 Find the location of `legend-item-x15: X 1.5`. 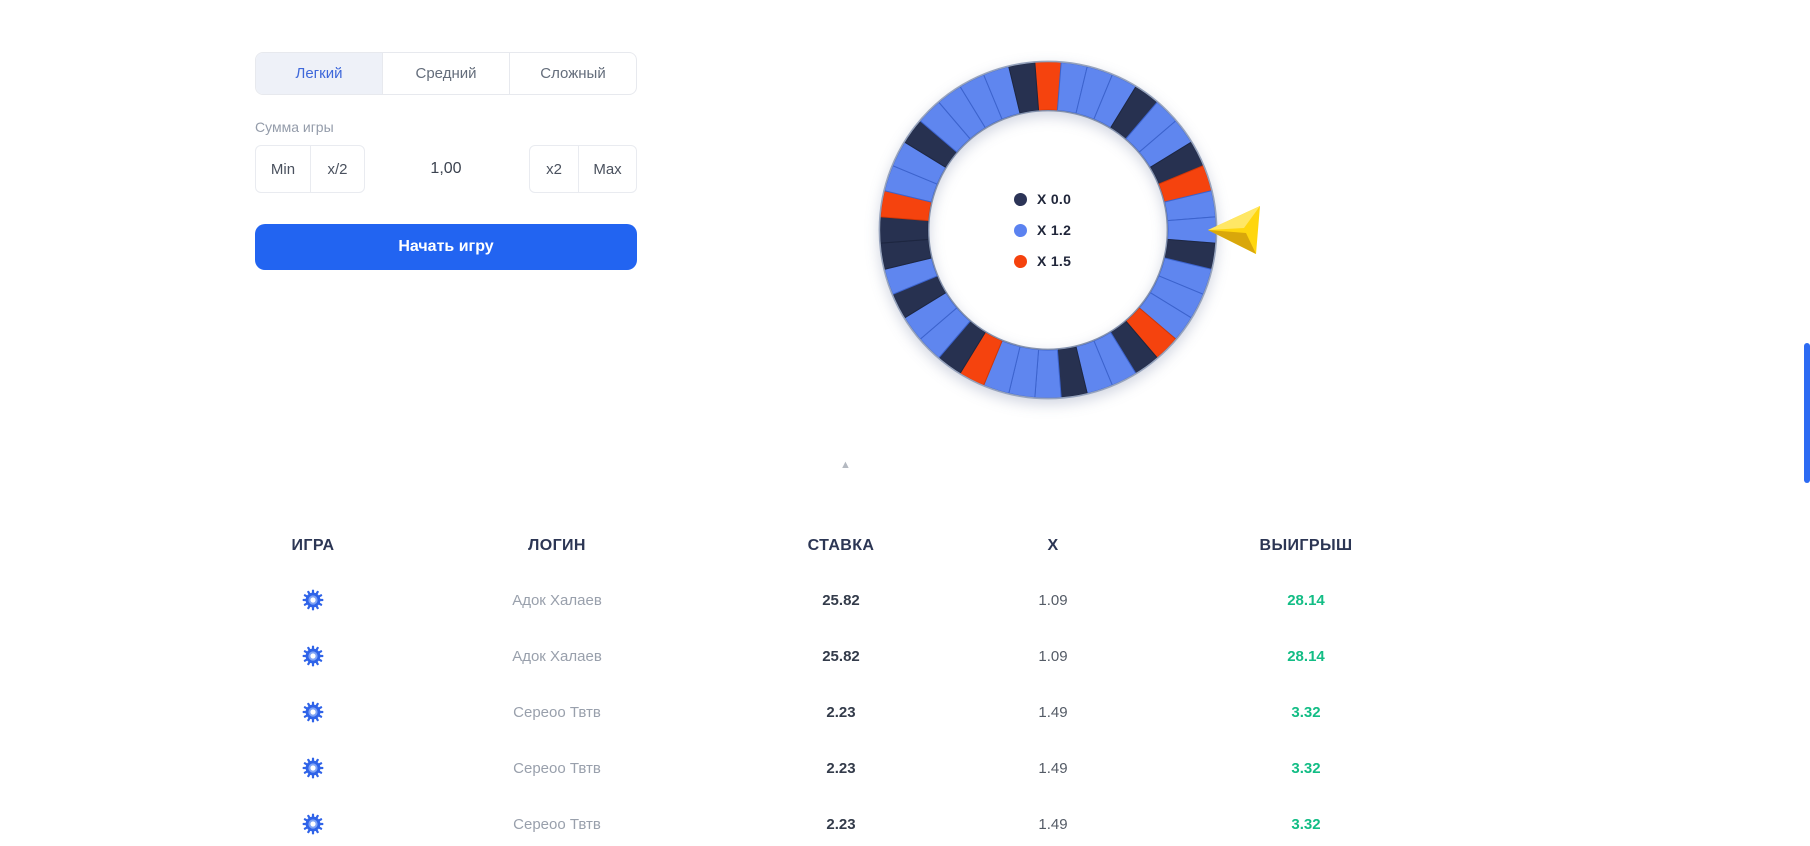

legend-item-x15: X 1.5 is located at coordinates (1042, 261).